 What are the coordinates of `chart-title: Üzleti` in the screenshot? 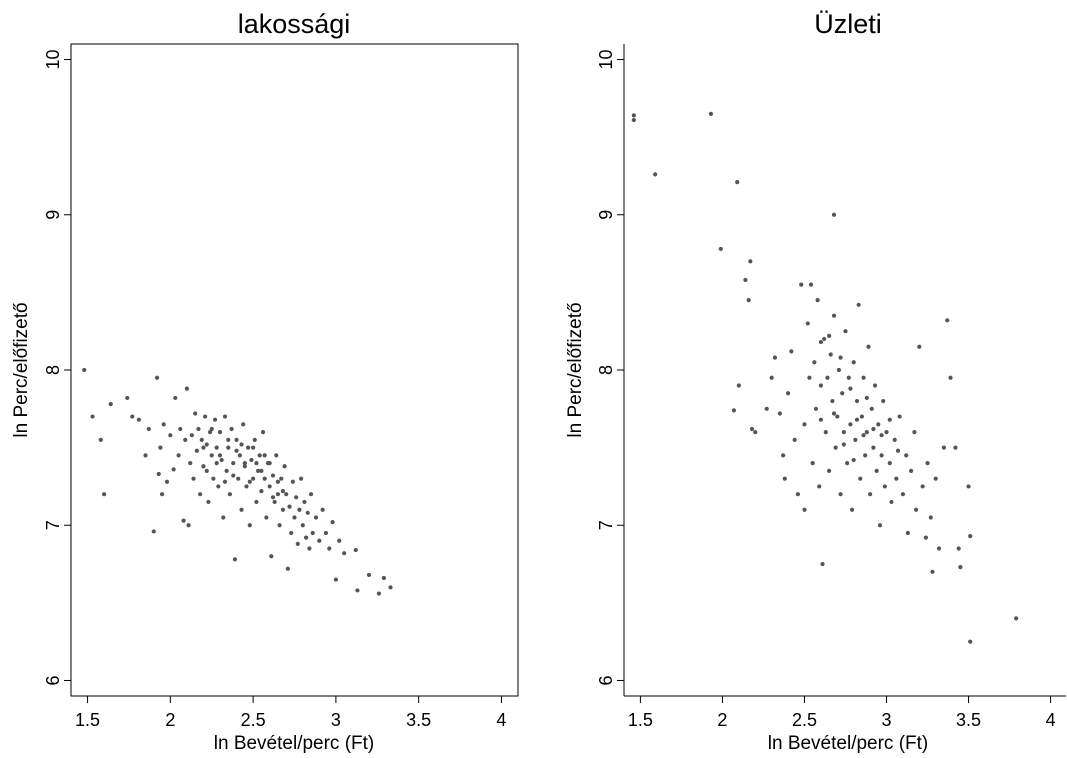 It's located at (848, 24).